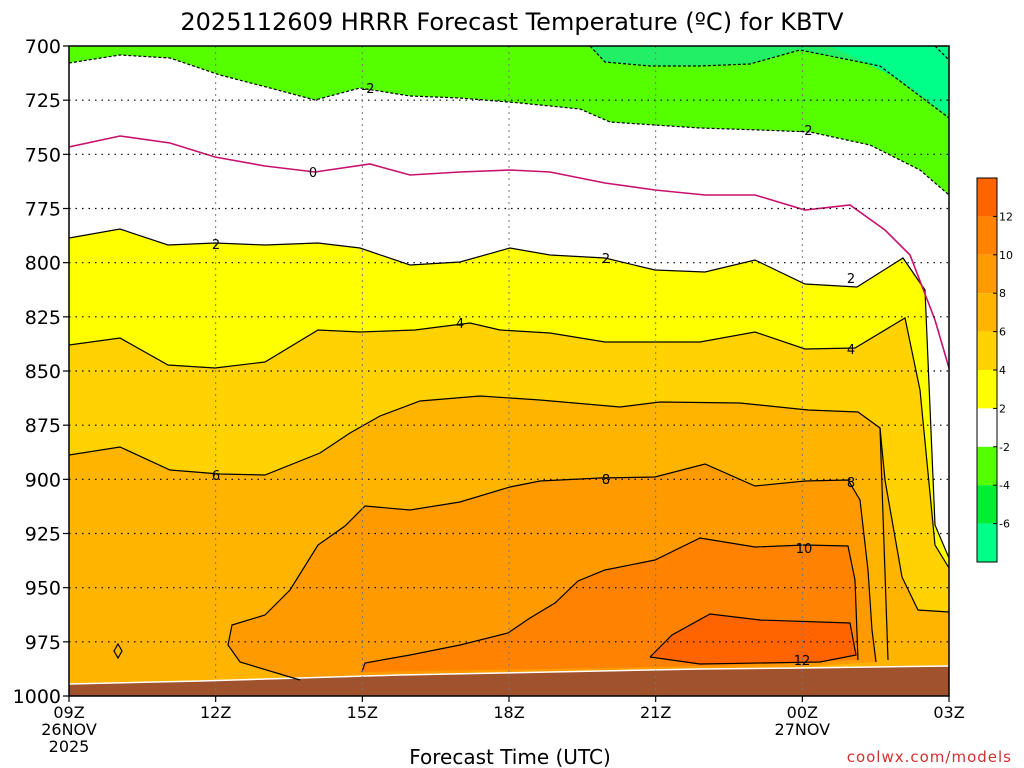 The height and width of the screenshot is (768, 1024). Describe the element at coordinates (929, 757) in the screenshot. I see `credit-text: coolwx.com/models` at that location.